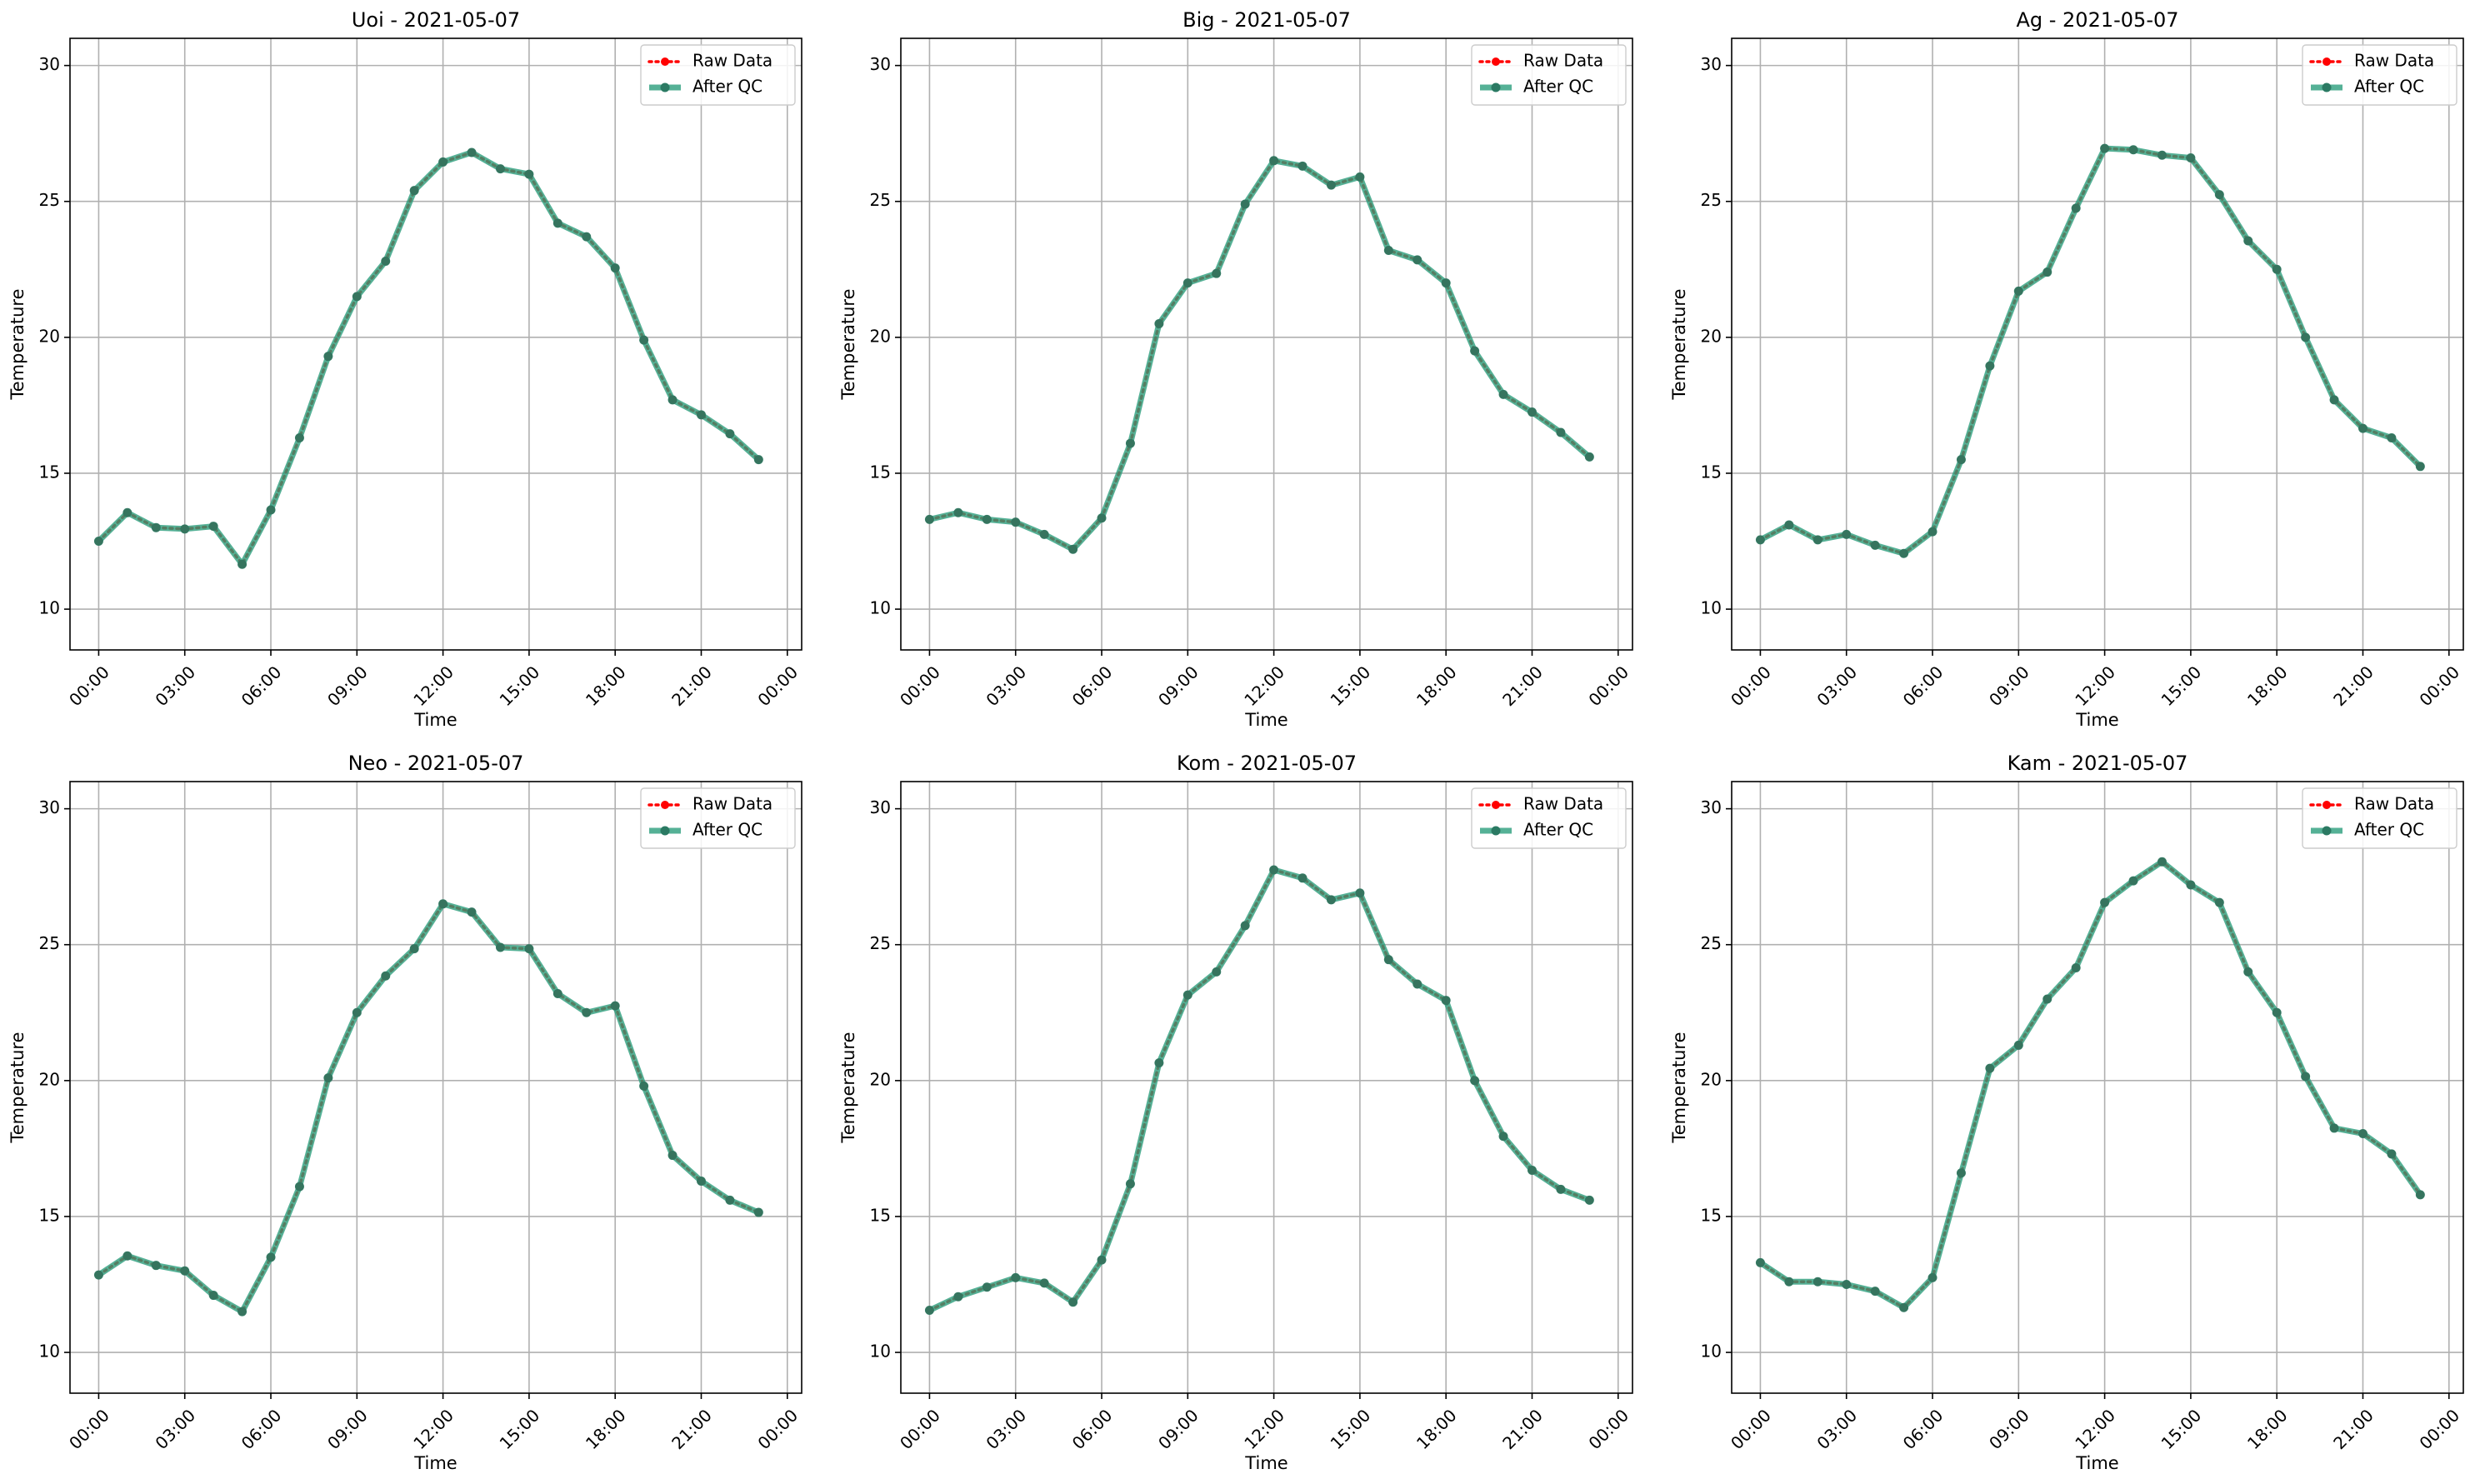 Image resolution: width=2485 pixels, height=1484 pixels. What do you see at coordinates (1266, 20) in the screenshot?
I see `chart-title: Big - 2021-05-07` at bounding box center [1266, 20].